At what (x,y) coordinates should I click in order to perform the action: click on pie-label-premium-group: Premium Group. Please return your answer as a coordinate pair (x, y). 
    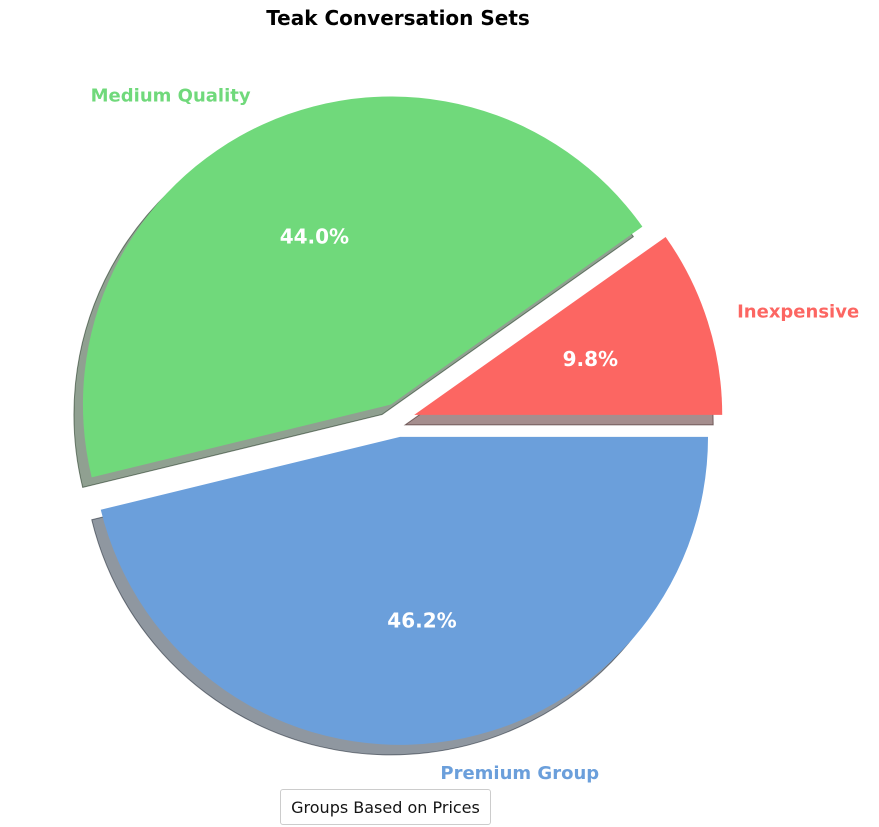
    Looking at the image, I should click on (519, 773).